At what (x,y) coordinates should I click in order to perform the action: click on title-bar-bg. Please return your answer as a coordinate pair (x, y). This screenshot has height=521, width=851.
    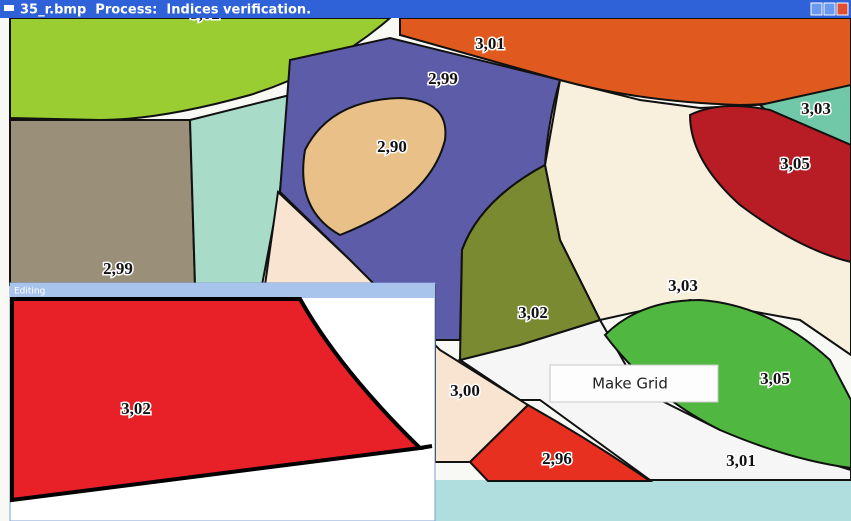
    Looking at the image, I should click on (425, 9).